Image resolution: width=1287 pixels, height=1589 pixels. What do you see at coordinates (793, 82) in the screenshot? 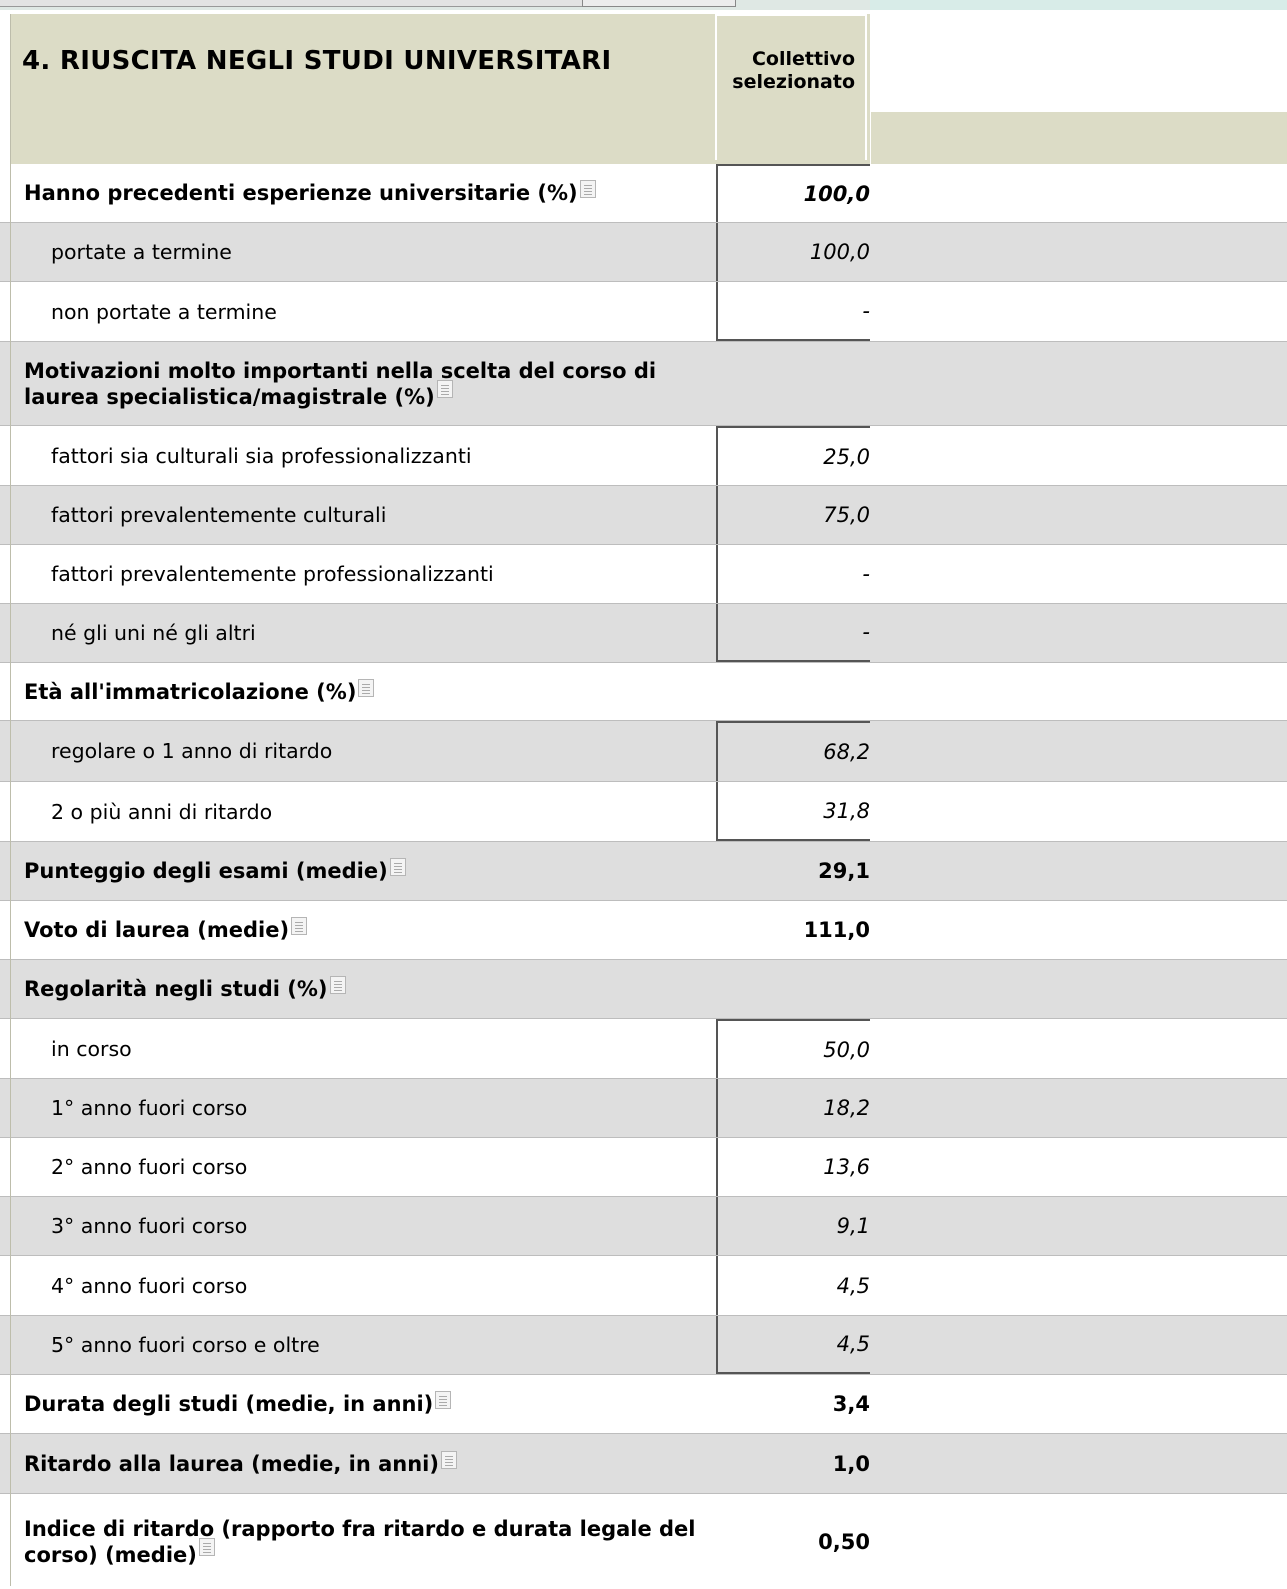
I see `column-header-line2: selezionato` at bounding box center [793, 82].